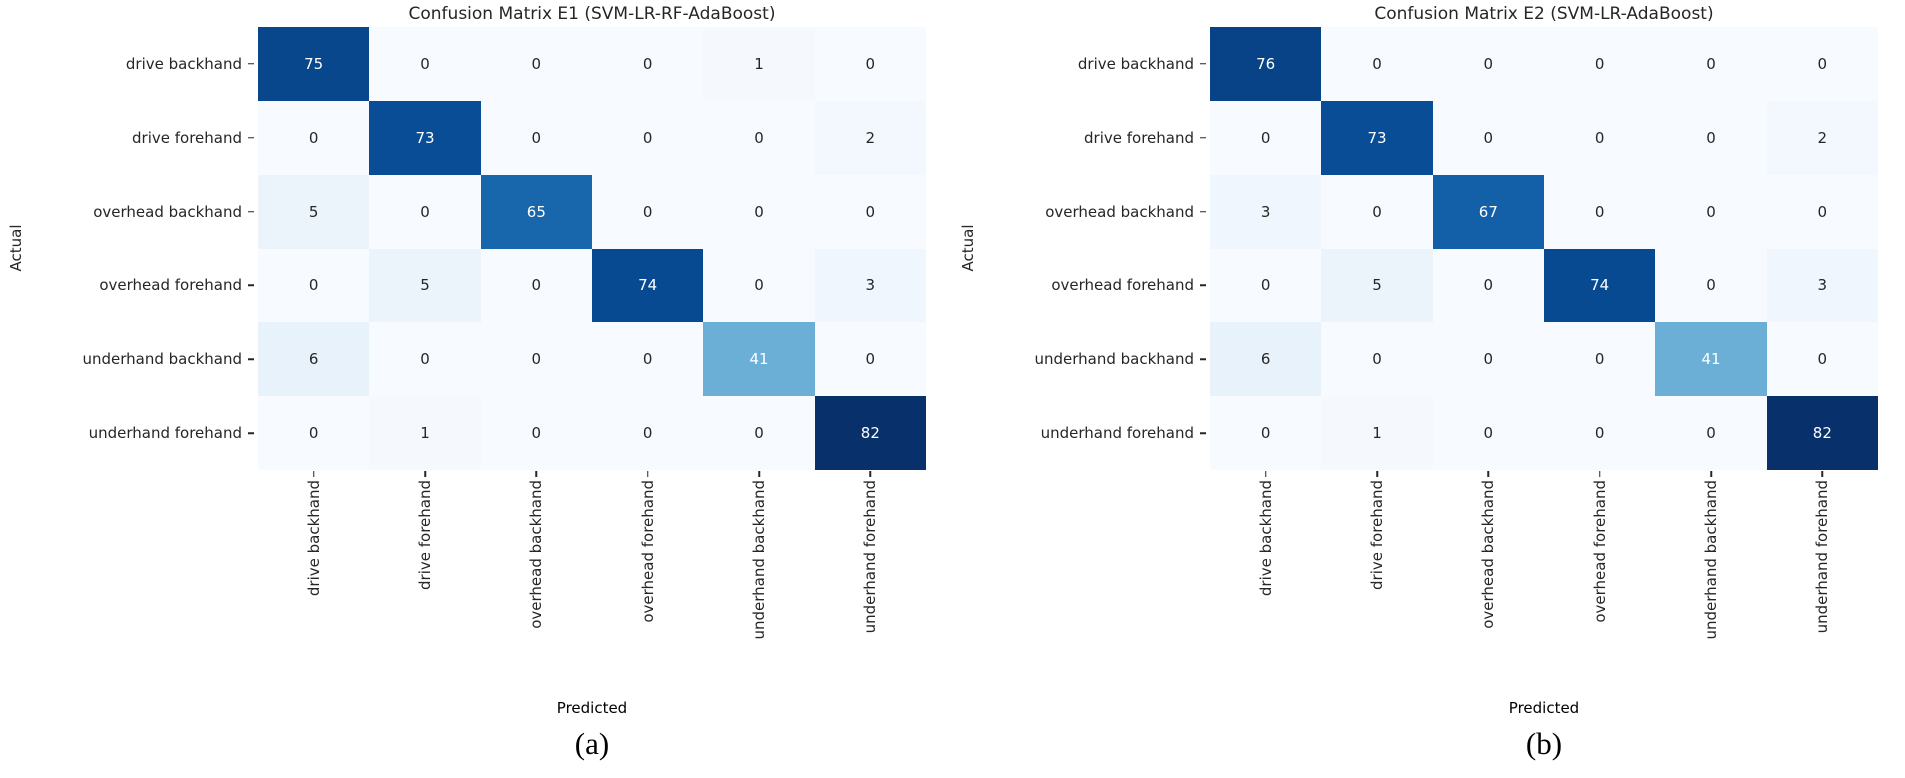 The height and width of the screenshot is (778, 1905). Describe the element at coordinates (647, 551) in the screenshot. I see `x-tick-label: overhead forehand` at that location.